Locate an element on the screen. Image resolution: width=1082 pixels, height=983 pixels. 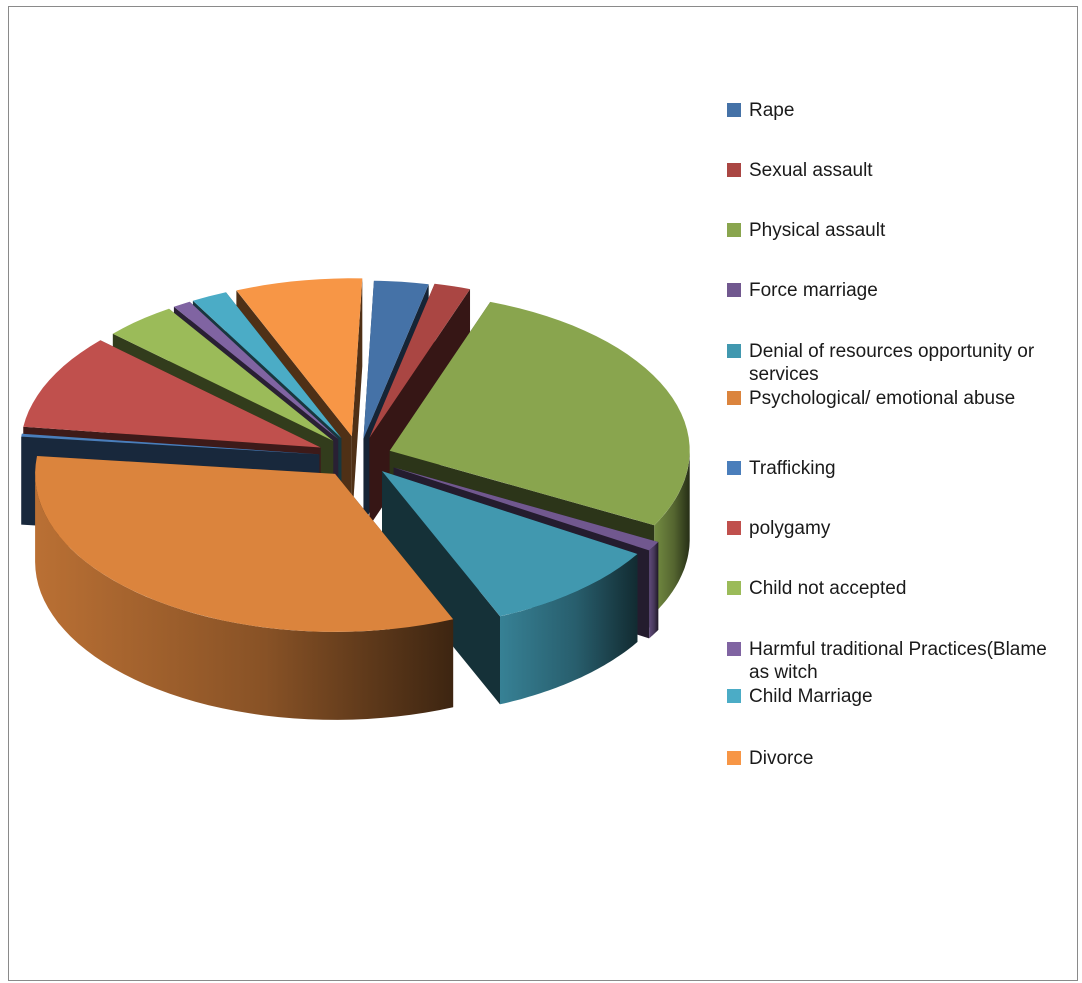
legend-label: services is located at coordinates (784, 374).